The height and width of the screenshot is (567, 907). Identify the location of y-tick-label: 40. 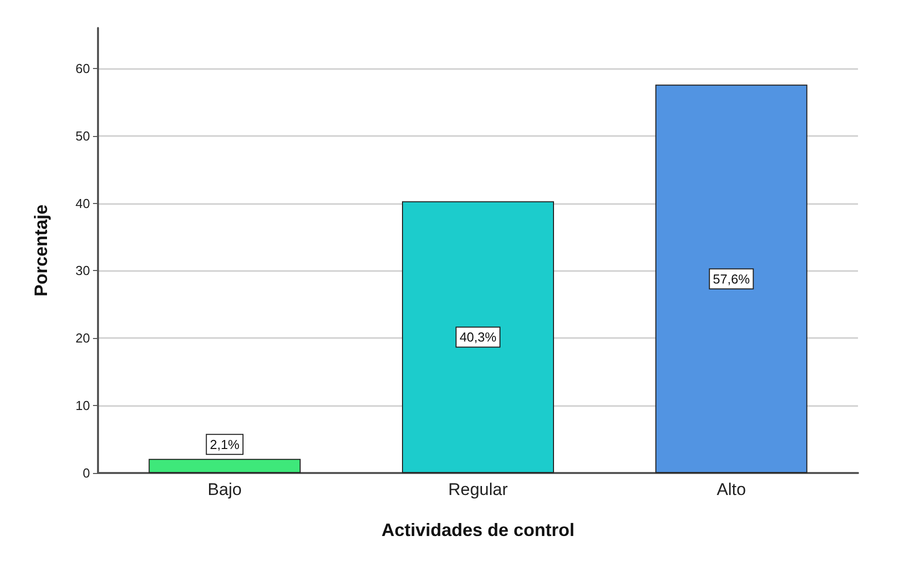
(83, 203).